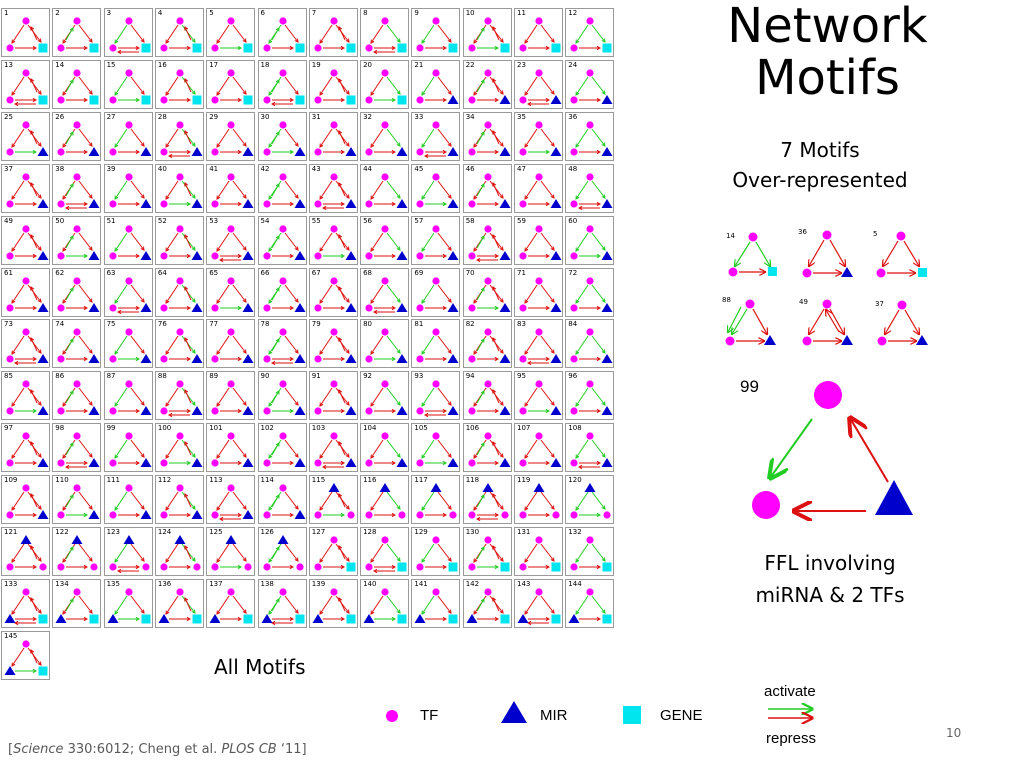 The height and width of the screenshot is (768, 1024). What do you see at coordinates (368, 220) in the screenshot?
I see `motif-number: 56` at bounding box center [368, 220].